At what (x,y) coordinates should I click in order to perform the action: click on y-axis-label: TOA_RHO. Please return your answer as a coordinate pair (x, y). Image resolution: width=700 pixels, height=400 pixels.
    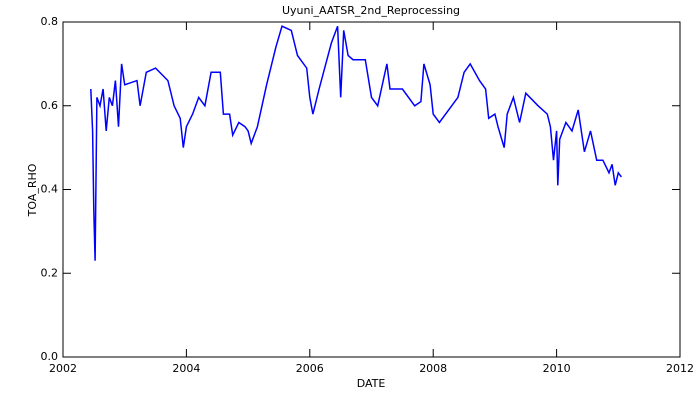
    Looking at the image, I should click on (32, 190).